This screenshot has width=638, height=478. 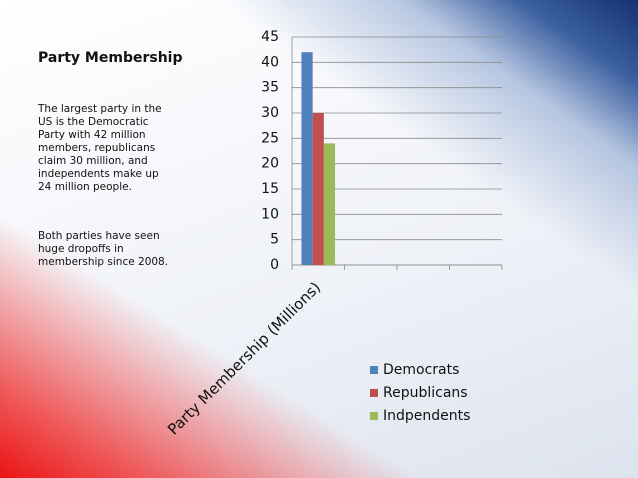 I want to click on y-tick-label: 0, so click(x=274, y=265).